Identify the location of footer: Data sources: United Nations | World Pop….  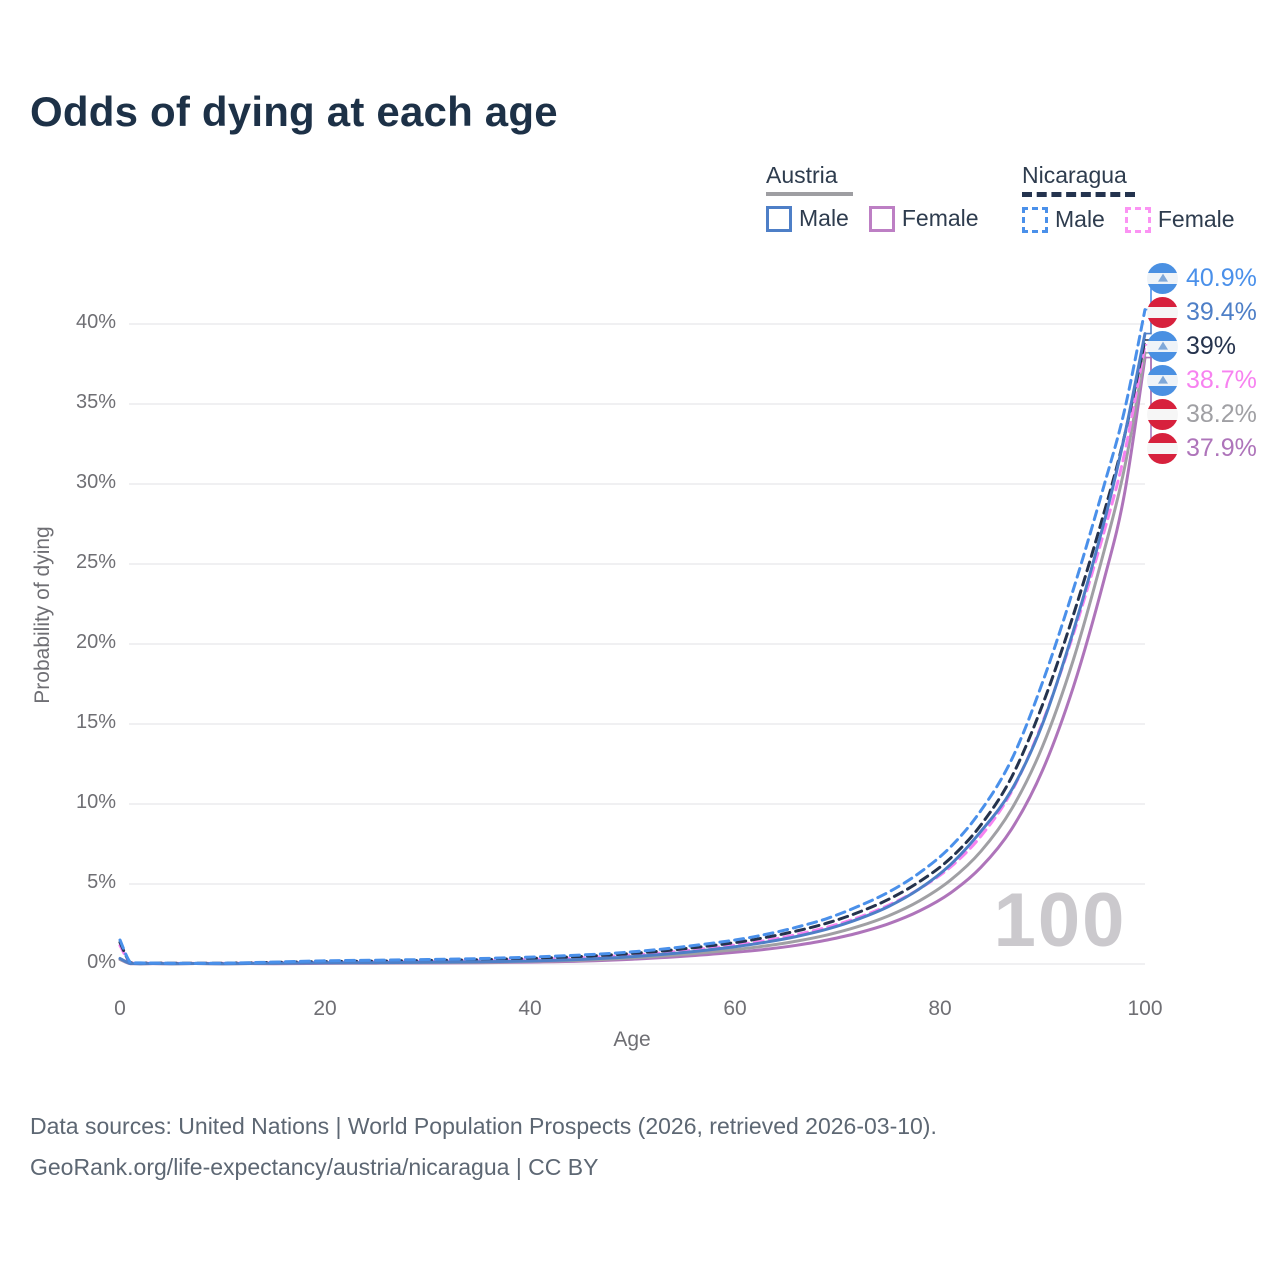
(483, 1147).